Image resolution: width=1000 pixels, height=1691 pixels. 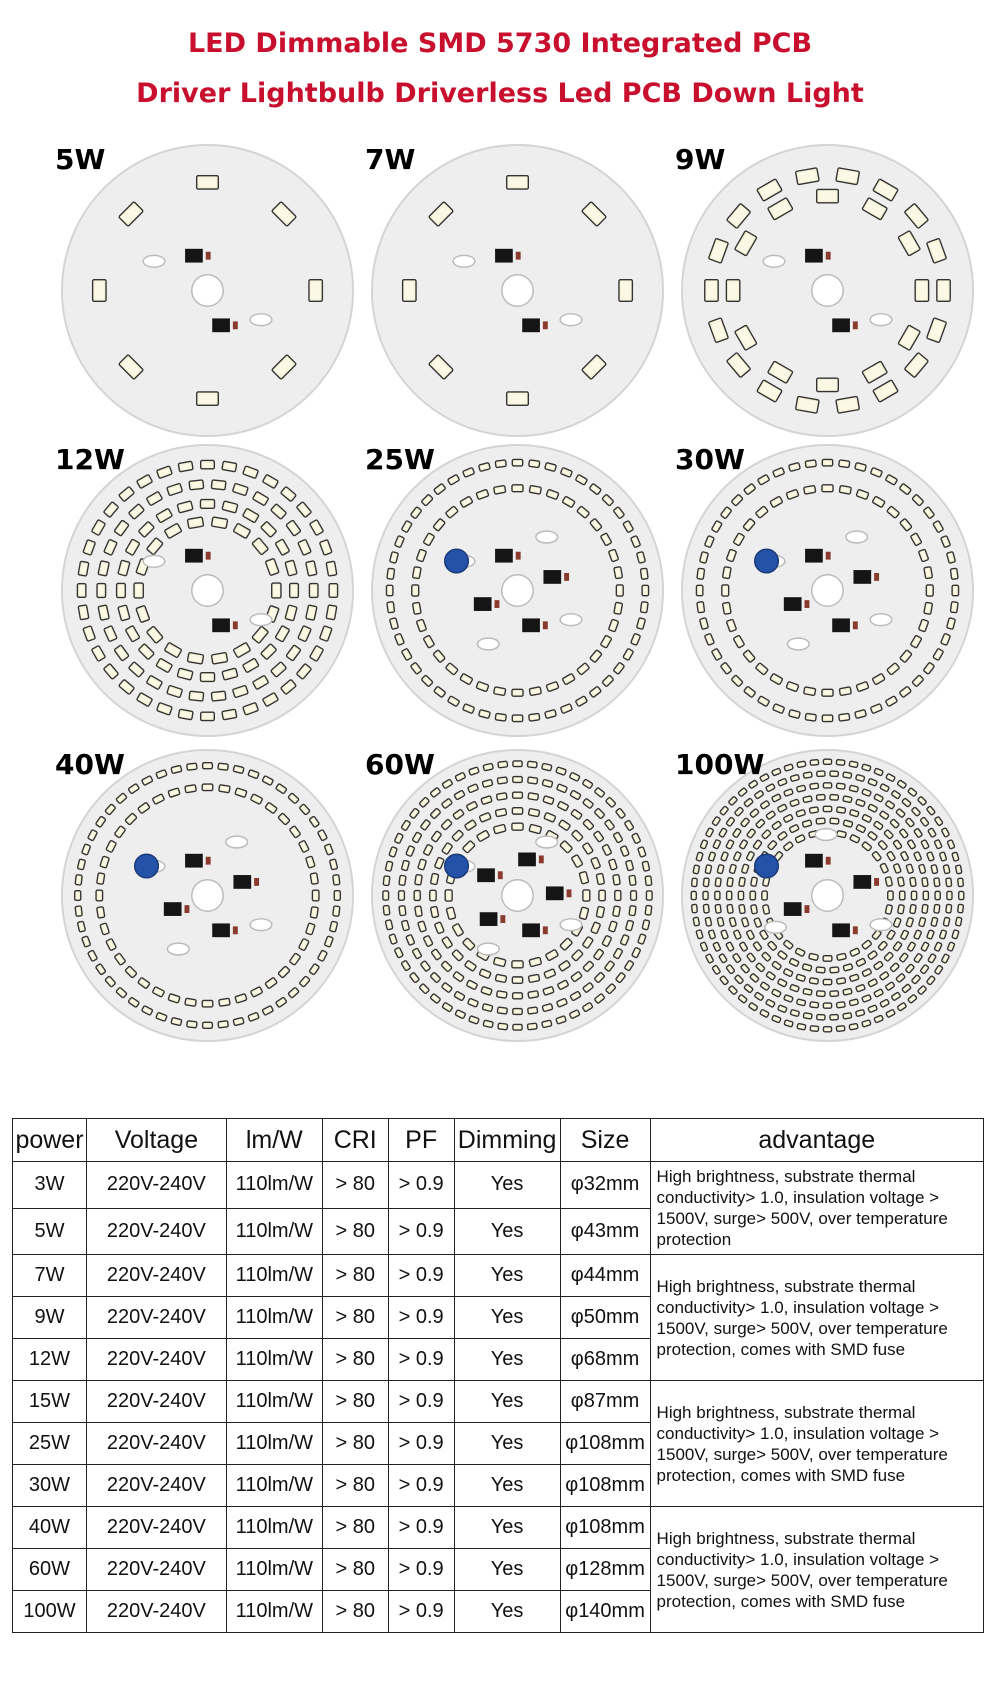 I want to click on cell-cri: > 80, so click(x=355, y=1569).